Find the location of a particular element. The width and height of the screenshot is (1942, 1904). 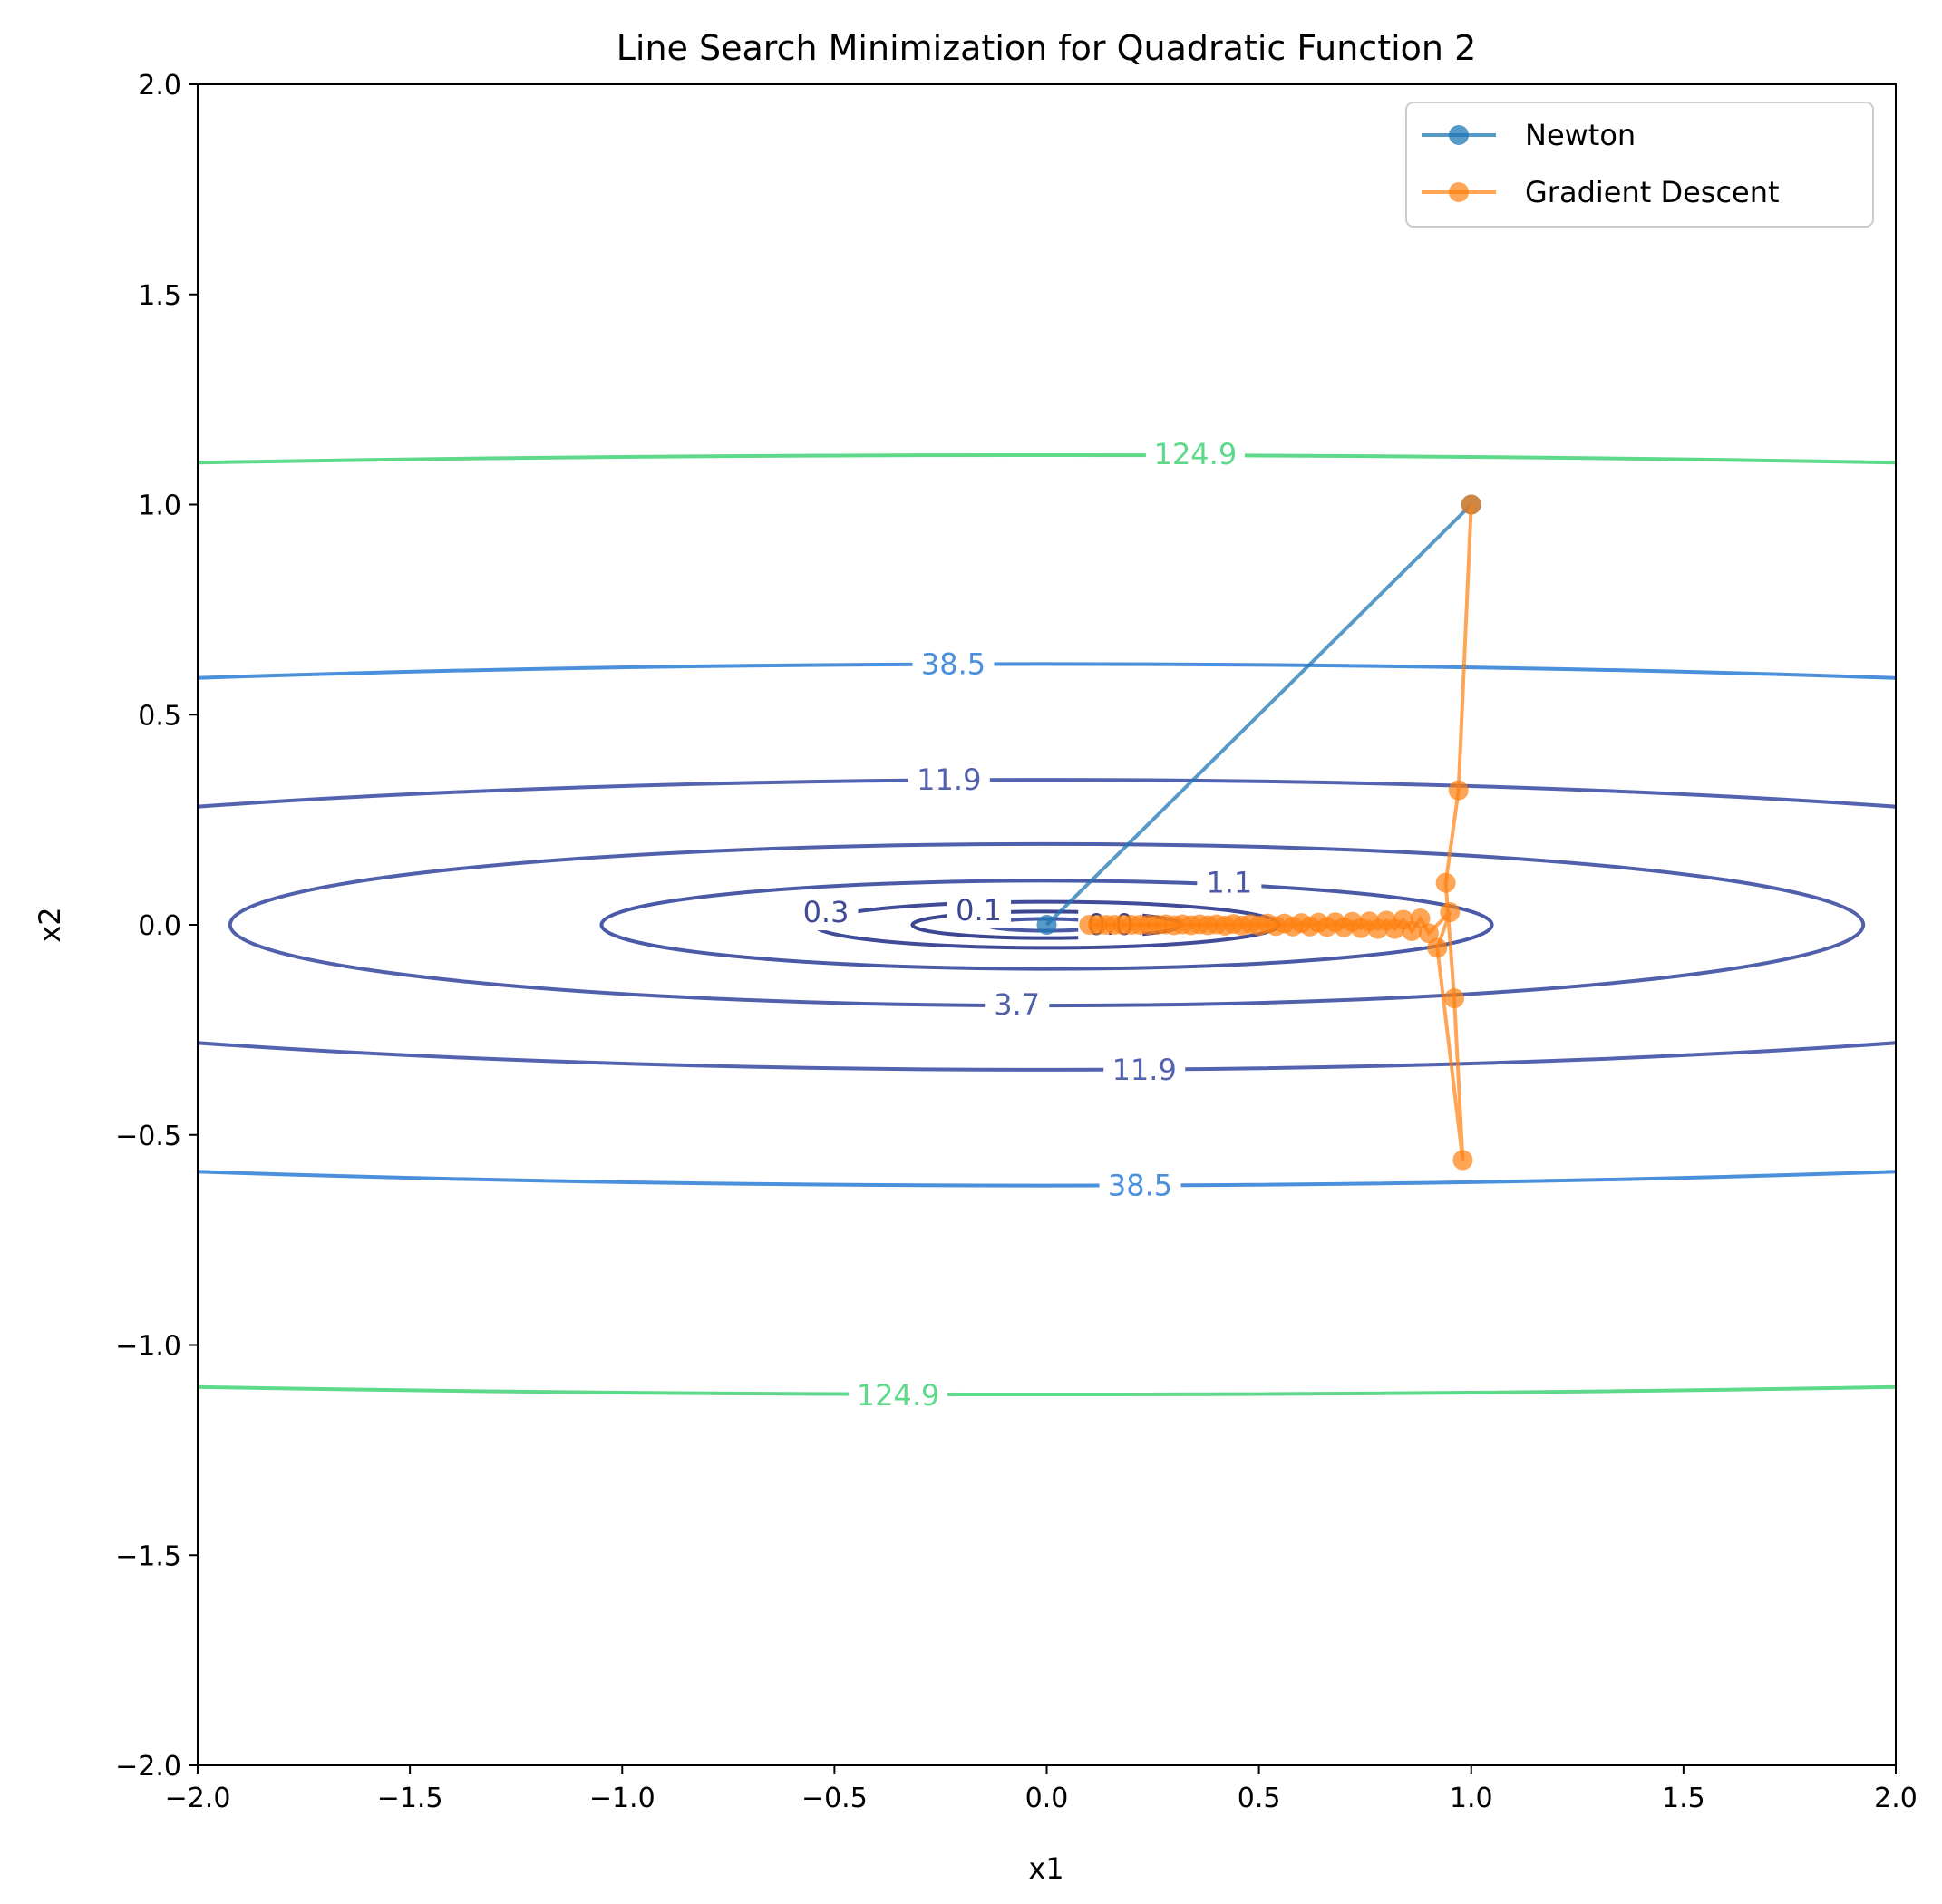

y-tick-label-7: 1.5 is located at coordinates (159, 296).